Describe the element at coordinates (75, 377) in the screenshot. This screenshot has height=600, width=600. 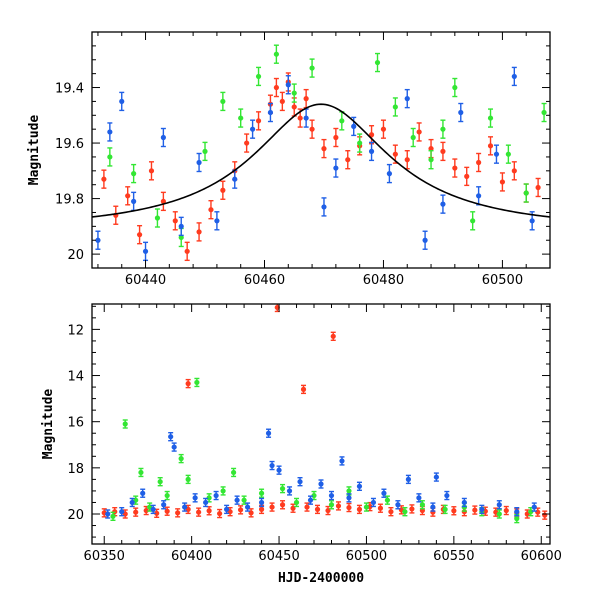
I see `bottom-y-tick-label: 14` at that location.